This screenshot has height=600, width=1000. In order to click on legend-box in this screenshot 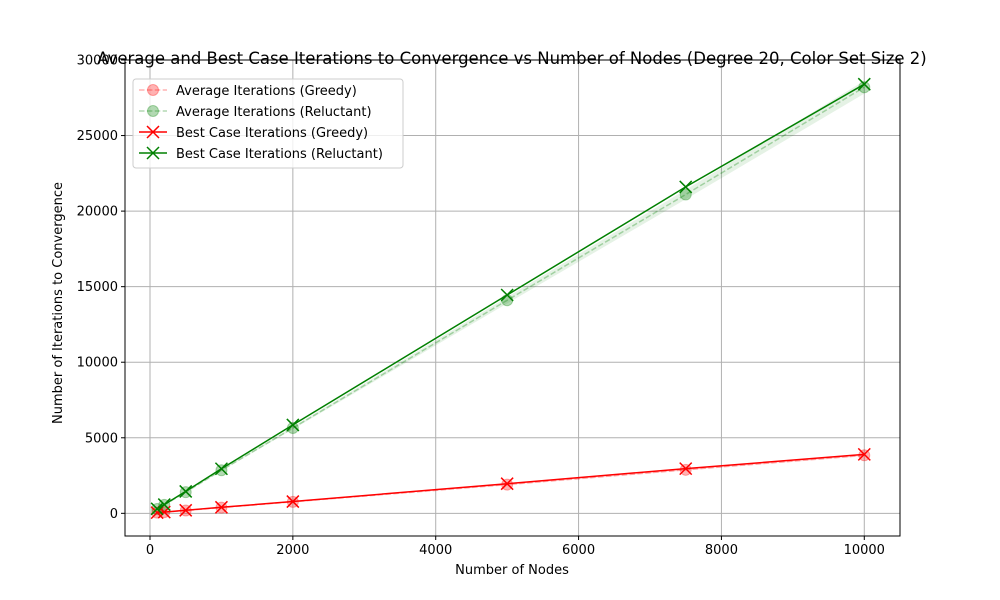, I will do `click(268, 123)`.